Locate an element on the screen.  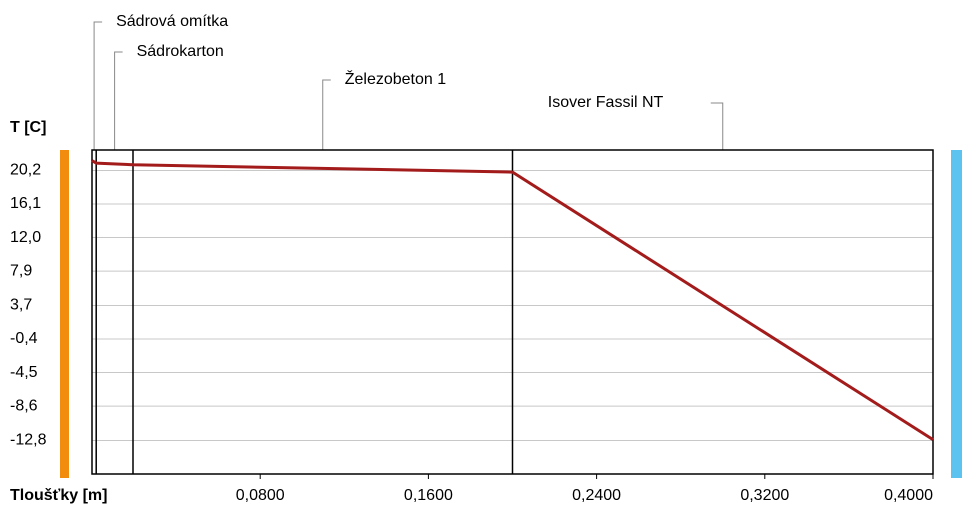
layer-label: Železobeton 1 is located at coordinates (396, 78).